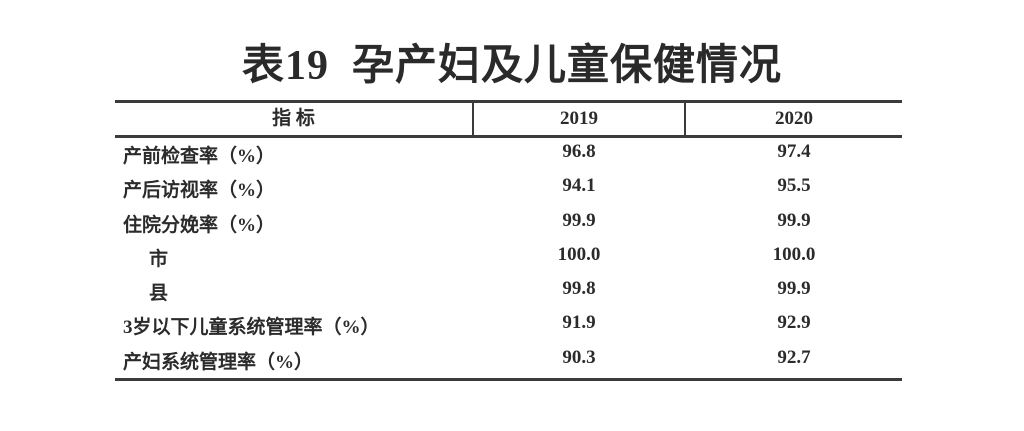 The image size is (1024, 431). What do you see at coordinates (579, 323) in the screenshot?
I see `row-value-2019: 91.9` at bounding box center [579, 323].